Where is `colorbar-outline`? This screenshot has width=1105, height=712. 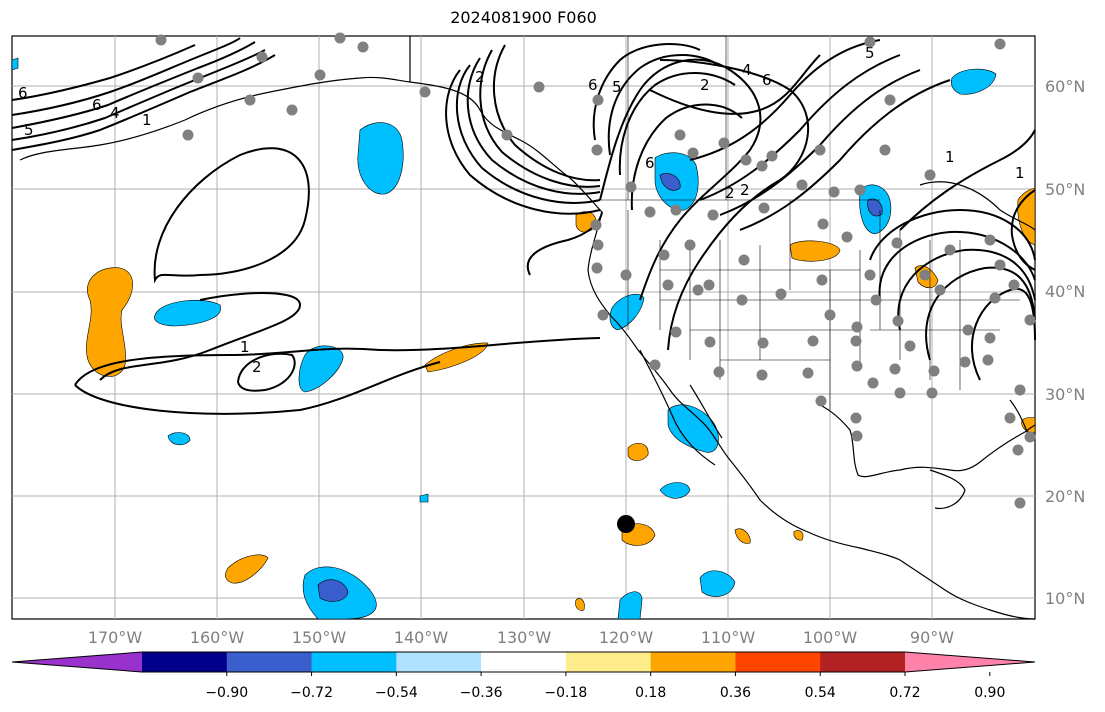
colorbar-outline is located at coordinates (523, 662).